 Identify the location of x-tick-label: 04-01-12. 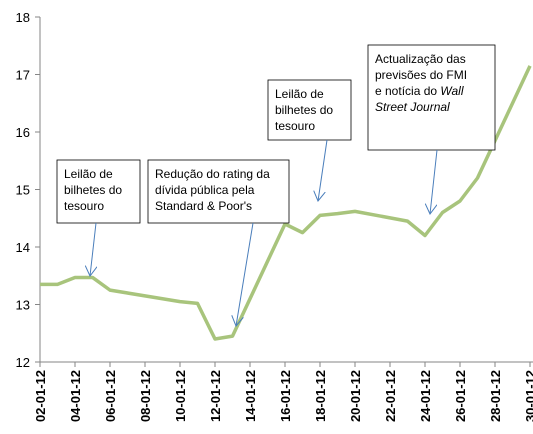
(75, 396).